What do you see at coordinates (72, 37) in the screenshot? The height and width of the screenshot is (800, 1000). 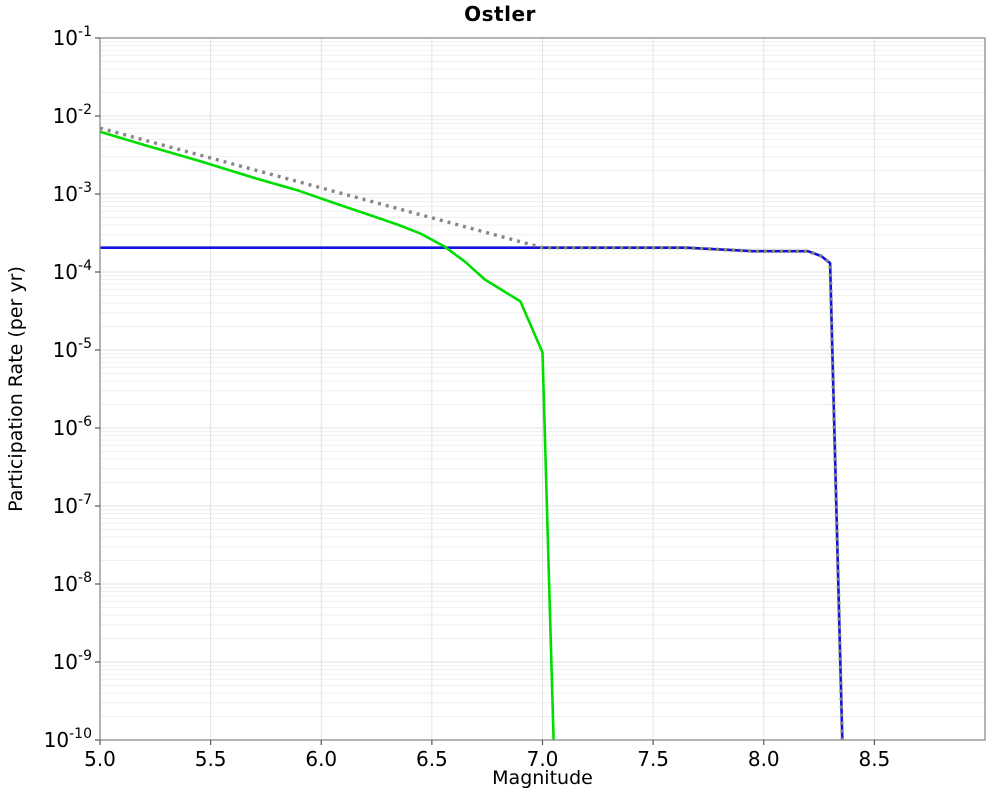 I see `y-tick-label: 10⁻¹` at bounding box center [72, 37].